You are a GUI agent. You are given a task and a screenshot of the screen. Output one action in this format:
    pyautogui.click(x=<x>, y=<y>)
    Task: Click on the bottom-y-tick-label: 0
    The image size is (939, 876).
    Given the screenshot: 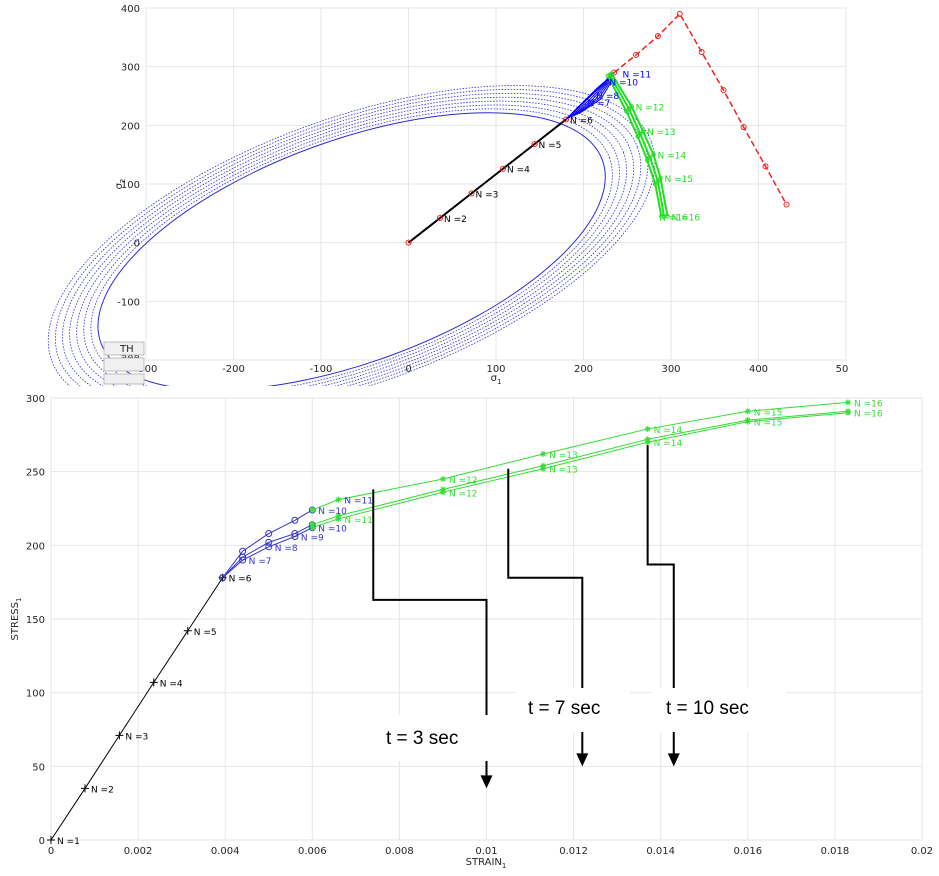 What is the action you would take?
    pyautogui.click(x=42, y=841)
    